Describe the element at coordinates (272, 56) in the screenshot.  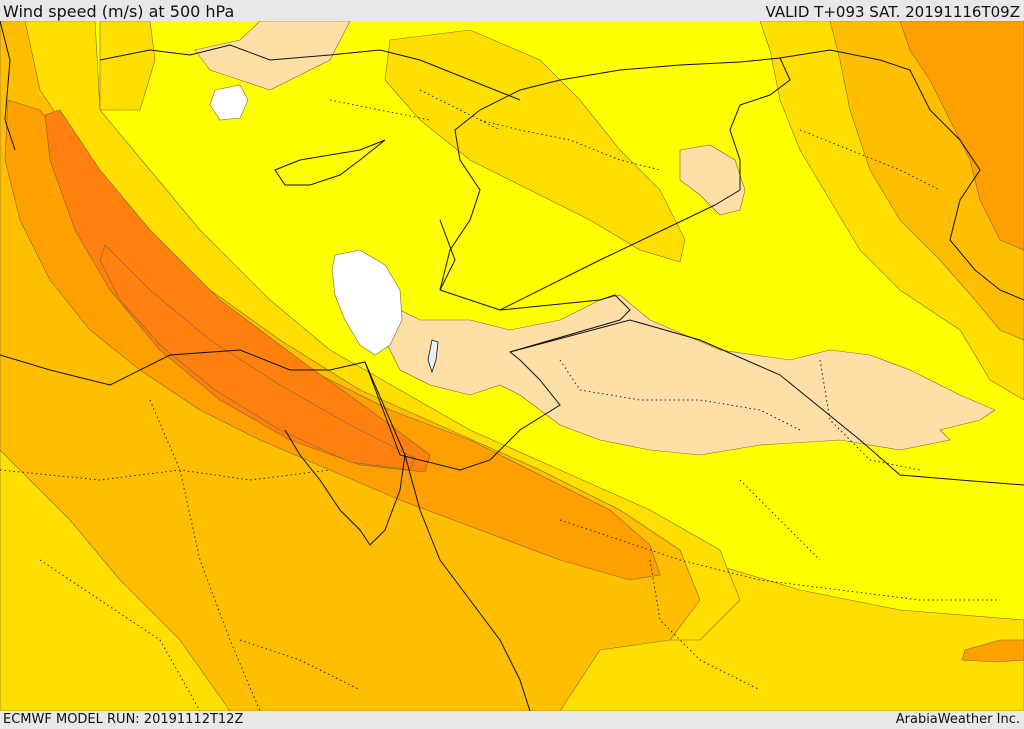
I see `wind-band-light-north` at that location.